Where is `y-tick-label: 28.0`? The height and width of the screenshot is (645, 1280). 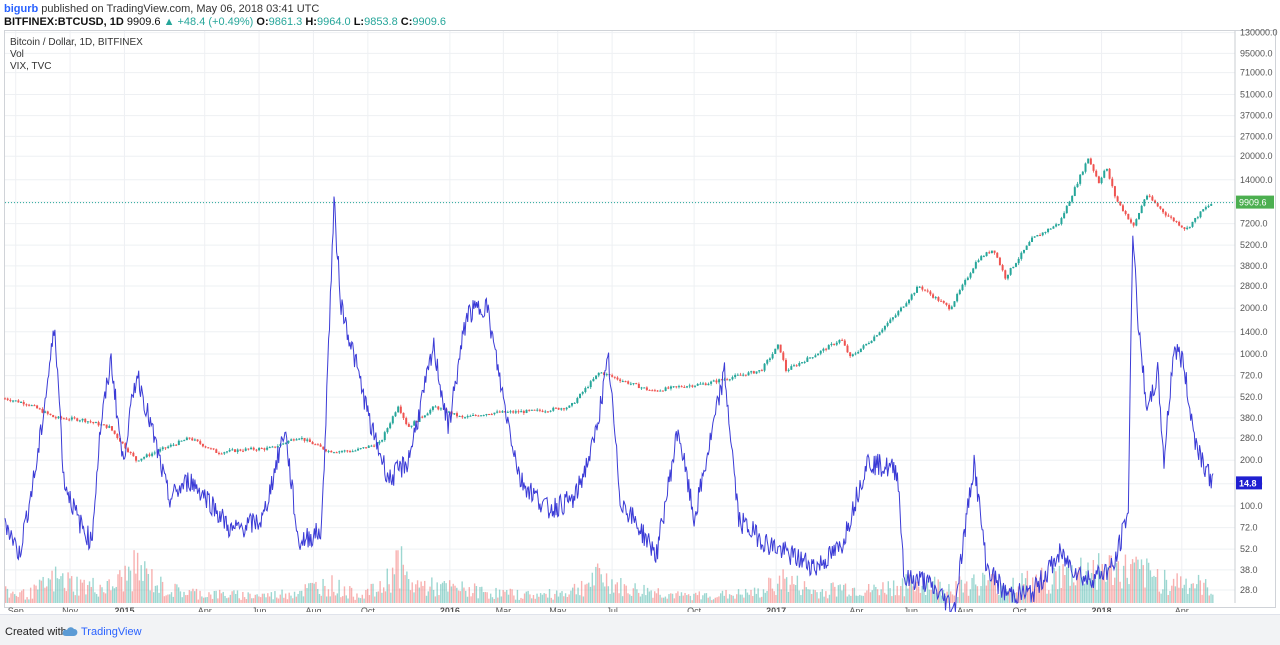
y-tick-label: 28.0 is located at coordinates (1249, 590).